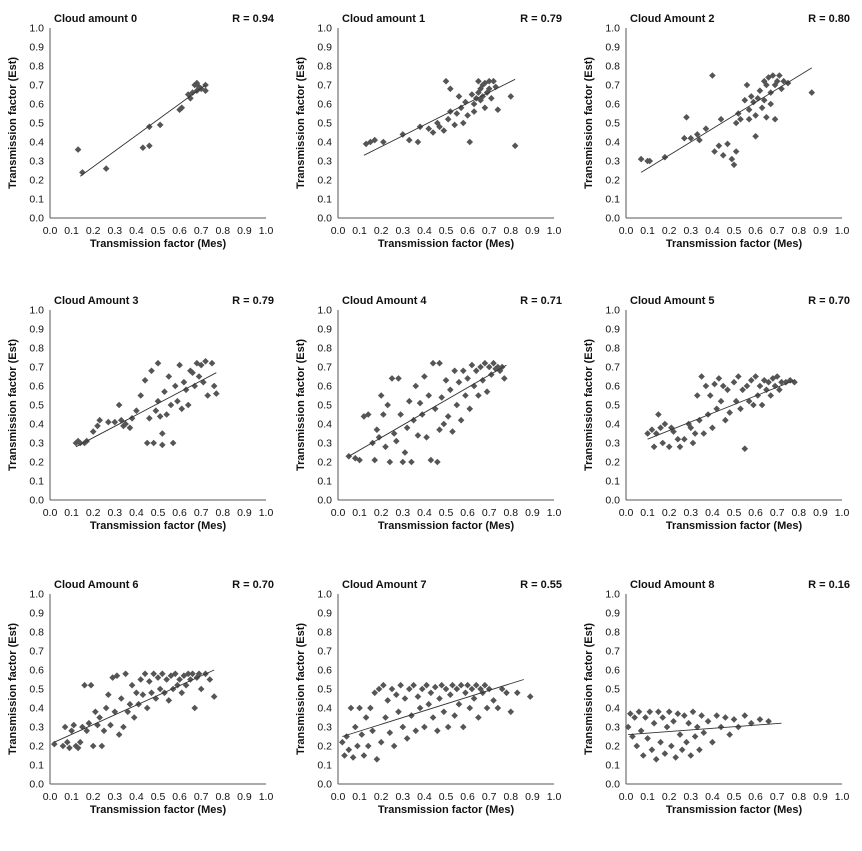  I want to click on y-tick-label: 0.9, so click(324, 330).